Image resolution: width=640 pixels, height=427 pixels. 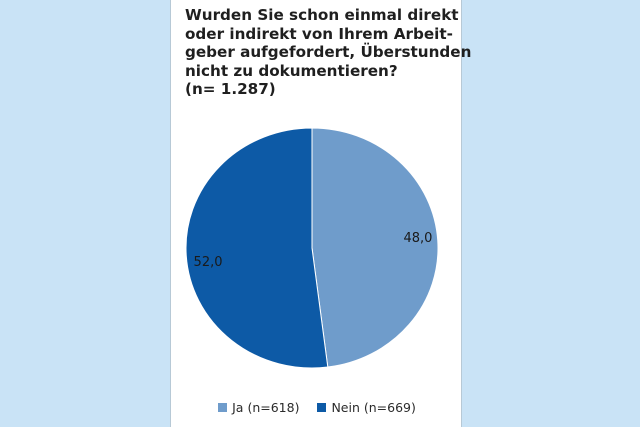 I want to click on legend-swatch-nein, so click(x=322, y=407).